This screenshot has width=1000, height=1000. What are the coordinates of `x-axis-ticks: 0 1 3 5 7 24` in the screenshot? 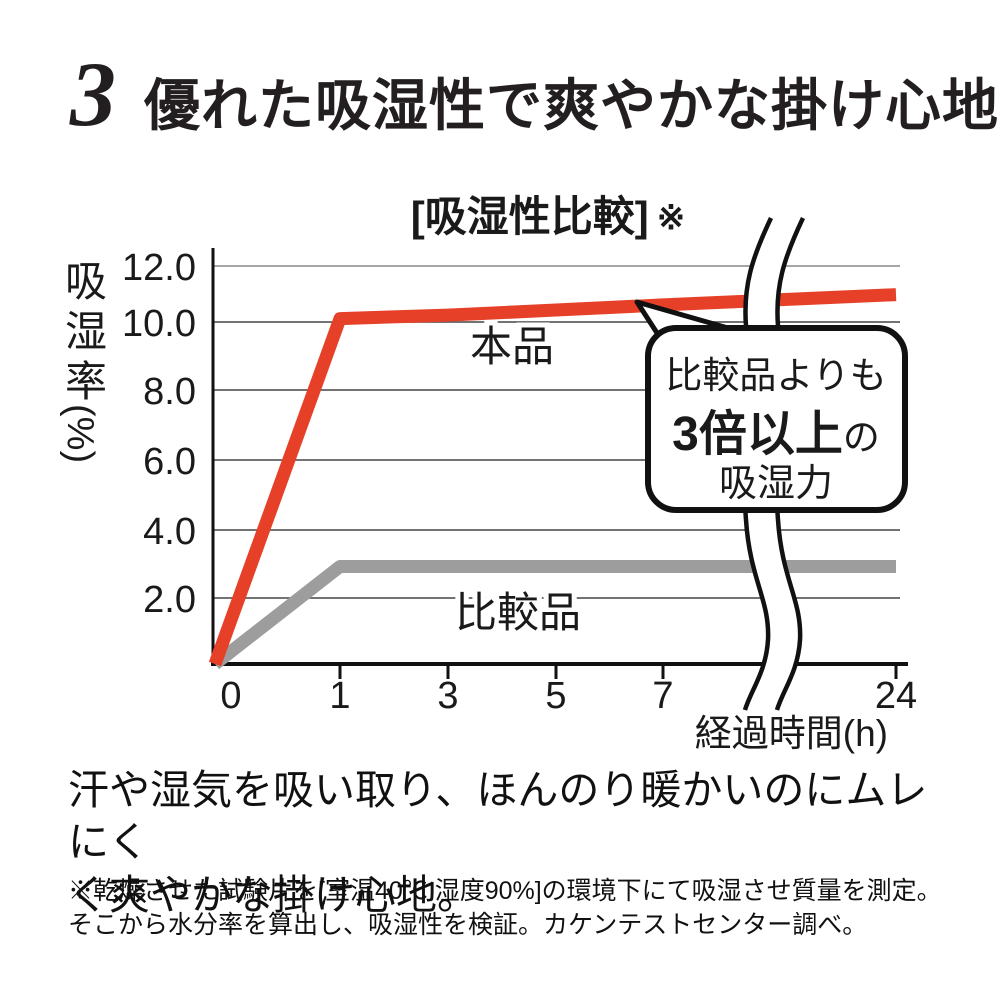 It's located at (568, 690).